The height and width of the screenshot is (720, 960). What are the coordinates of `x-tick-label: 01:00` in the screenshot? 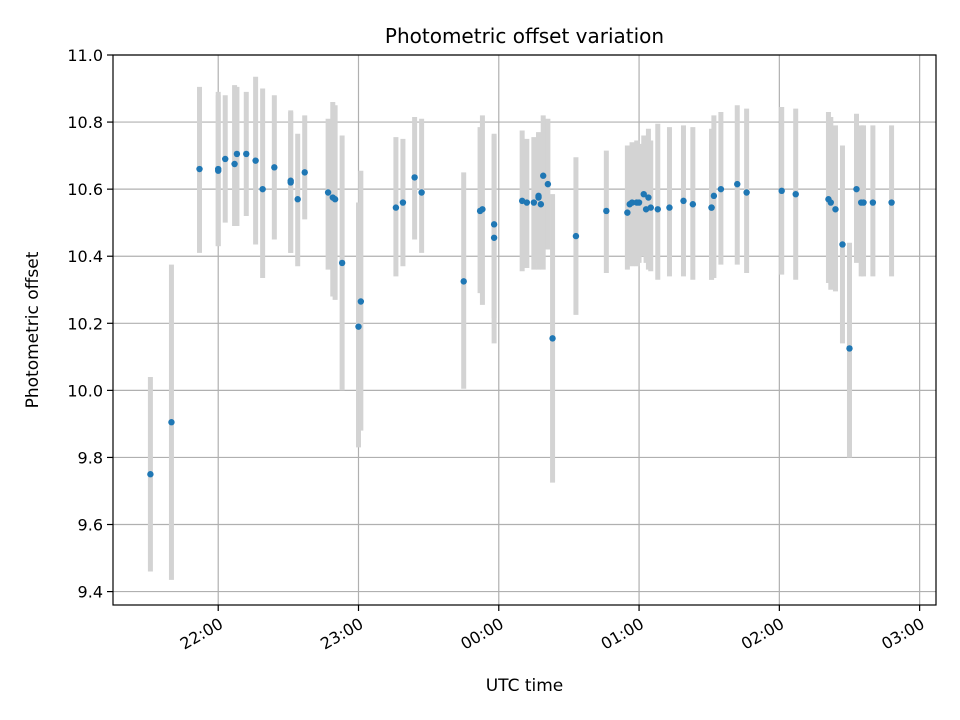 It's located at (622, 634).